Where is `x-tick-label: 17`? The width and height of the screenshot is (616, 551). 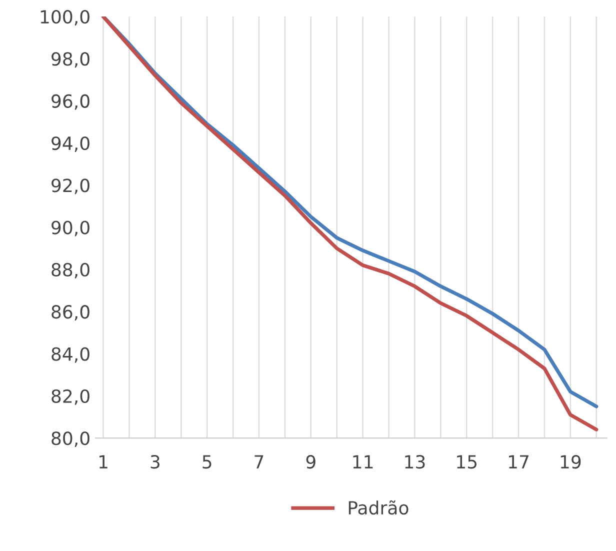 x-tick-label: 17 is located at coordinates (518, 461).